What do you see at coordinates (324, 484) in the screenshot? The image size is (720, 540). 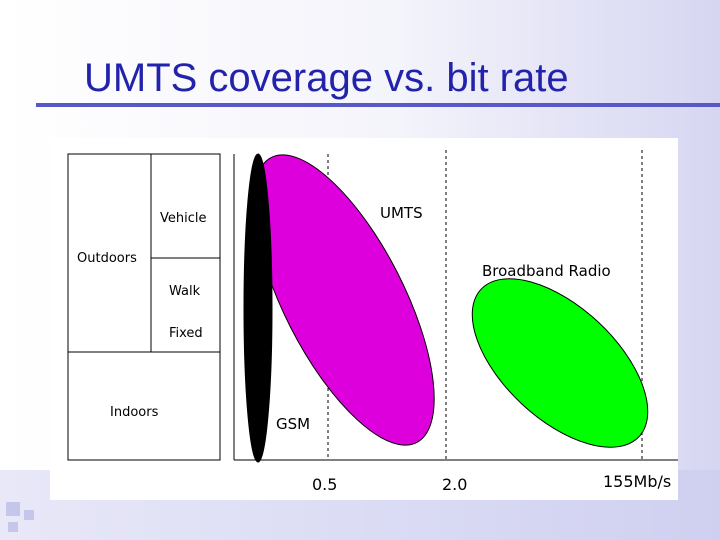 I see `rate-tick-label: 0.5` at bounding box center [324, 484].